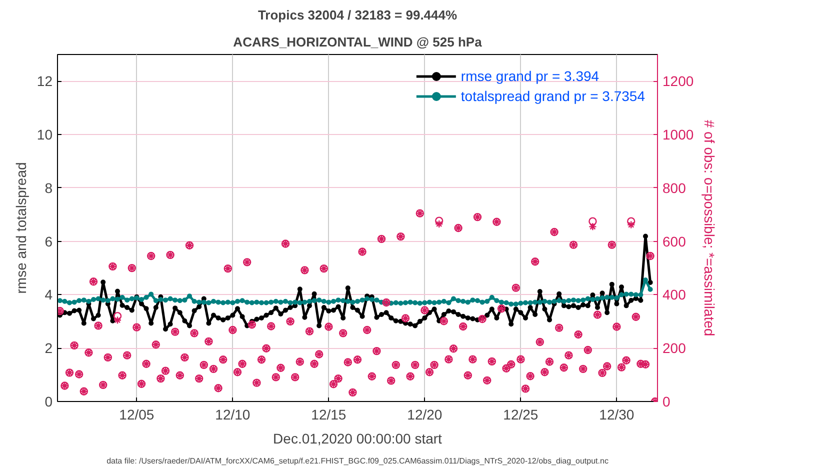 This screenshot has height=470, width=830. What do you see at coordinates (48, 348) in the screenshot?
I see `y-tick-label: 2` at bounding box center [48, 348].